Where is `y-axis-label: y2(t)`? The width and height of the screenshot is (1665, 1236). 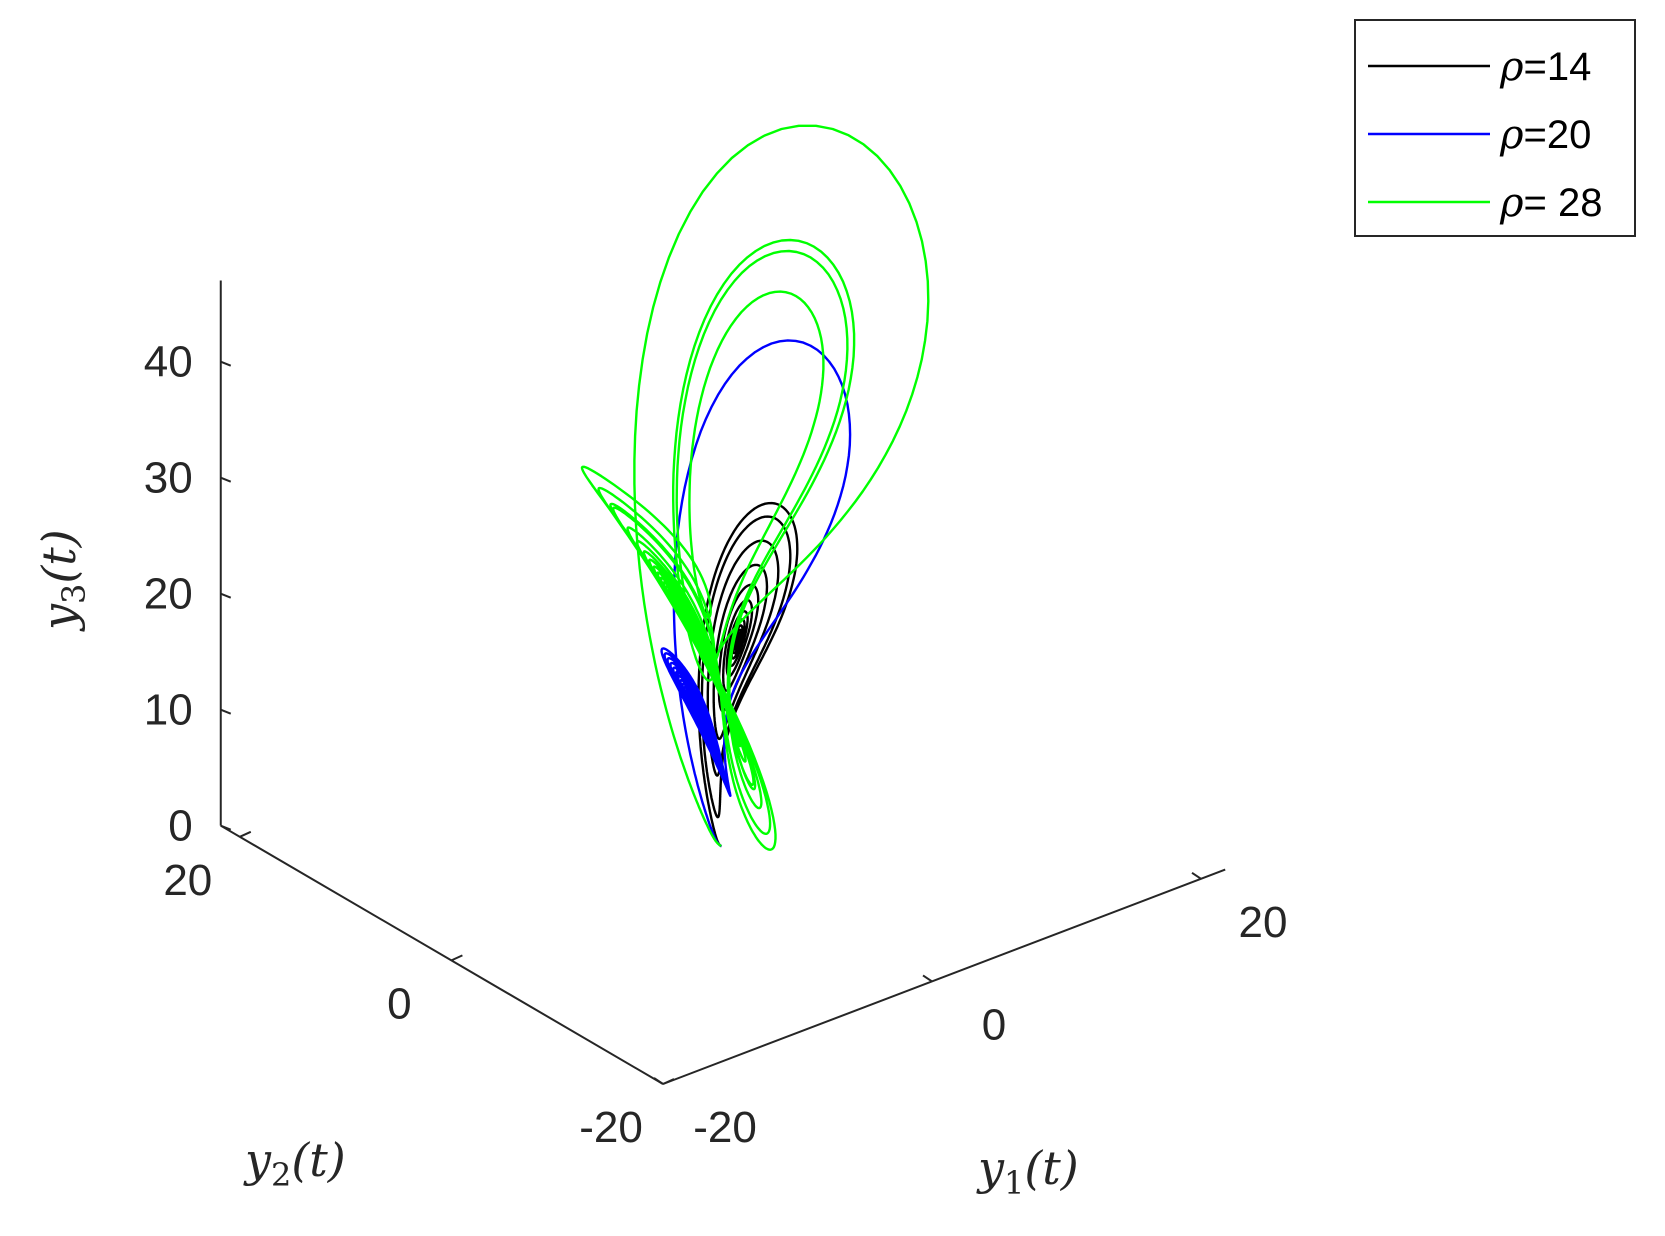
y-axis-label: y2(t) is located at coordinates (294, 1163).